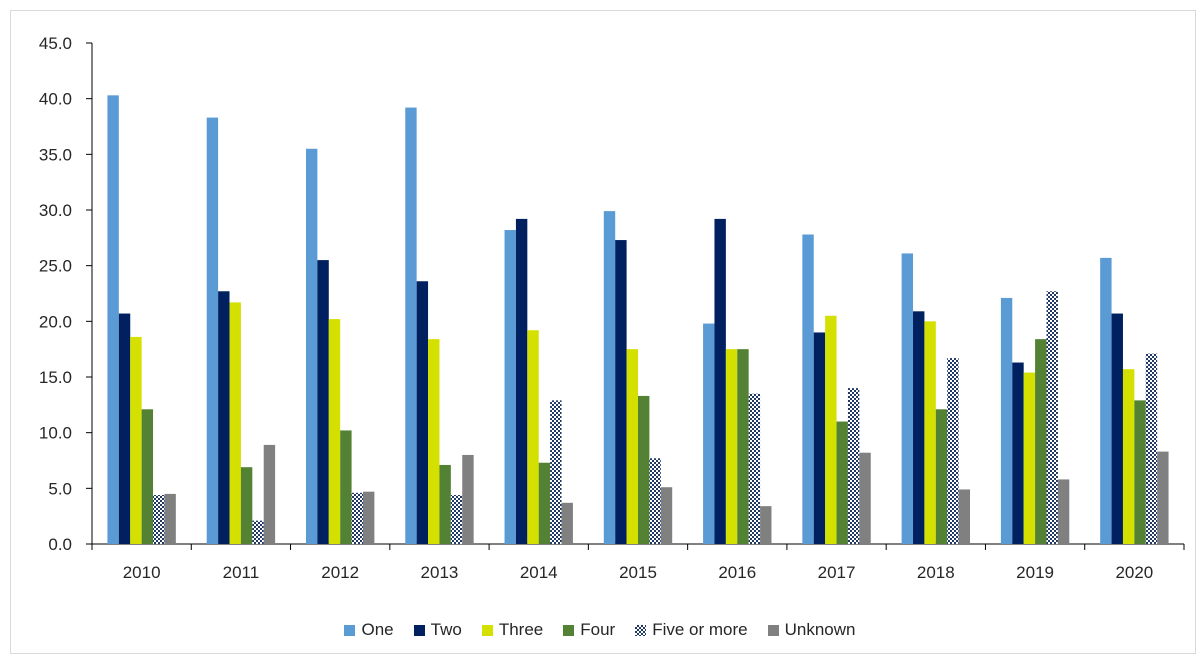 This screenshot has height=656, width=1200. What do you see at coordinates (737, 572) in the screenshot?
I see `x-tick-label: 2016` at bounding box center [737, 572].